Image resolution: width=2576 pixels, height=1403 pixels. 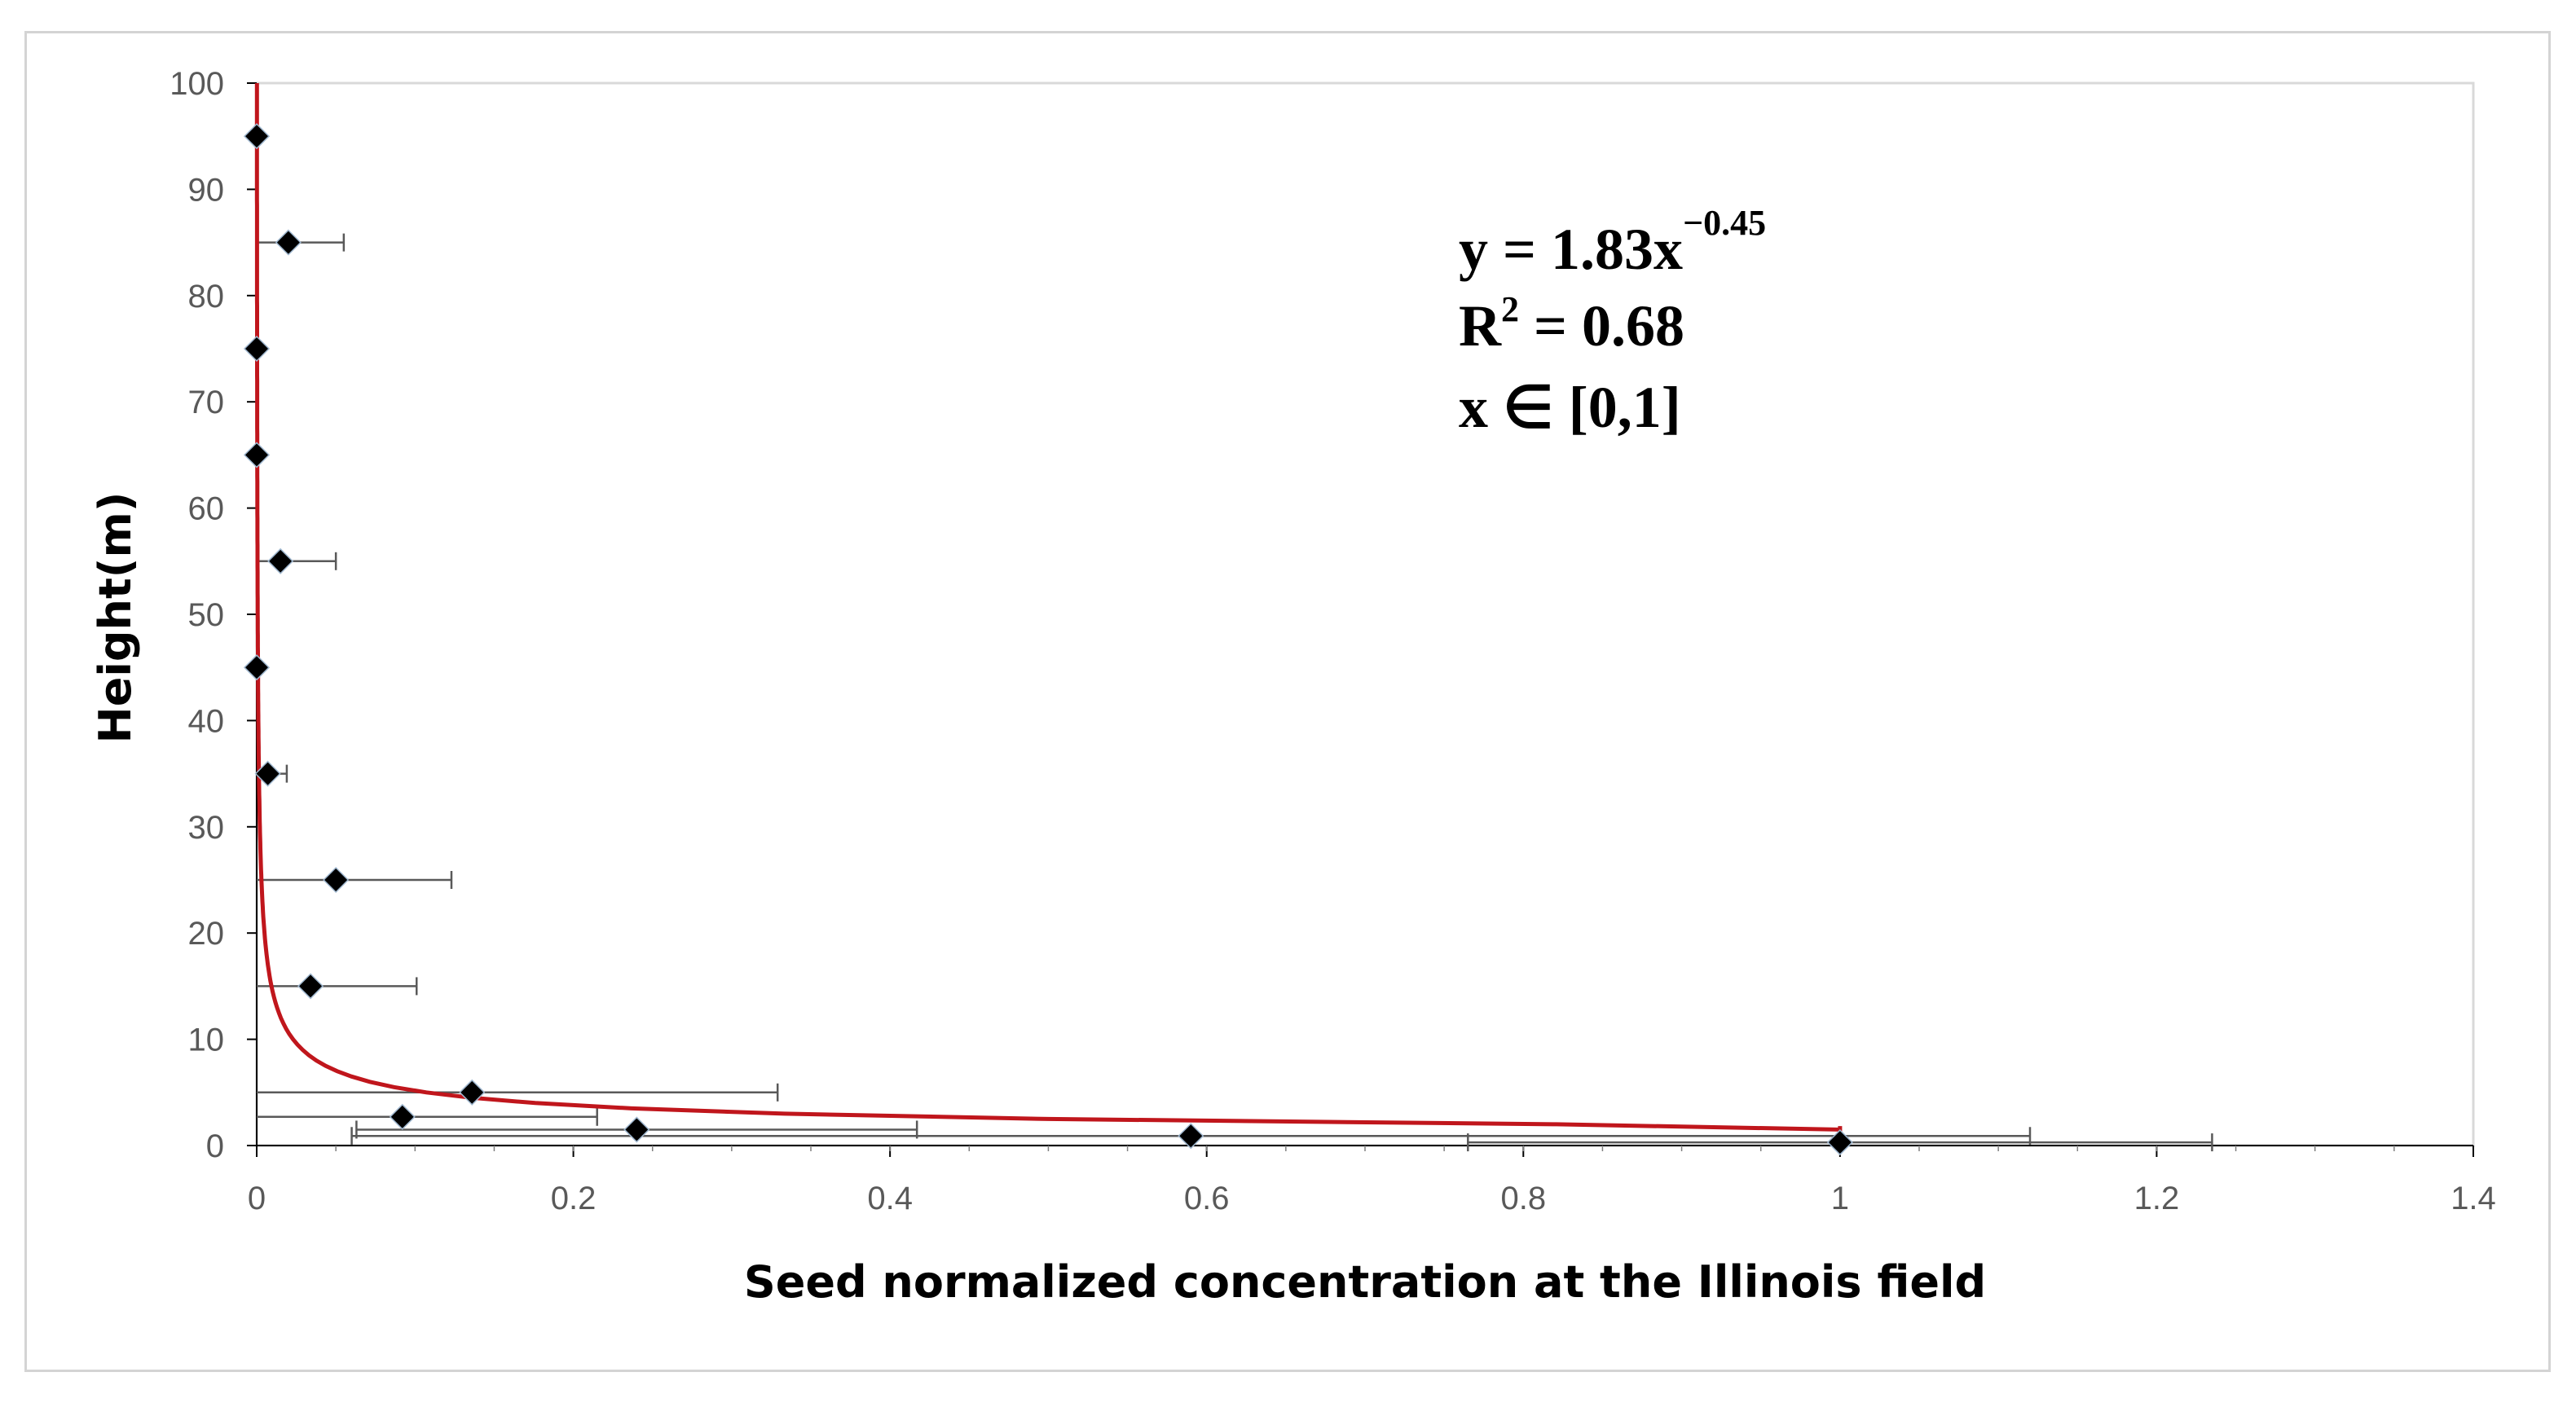 I want to click on fit-equation-main: y = 1.83x, so click(x=1571, y=249).